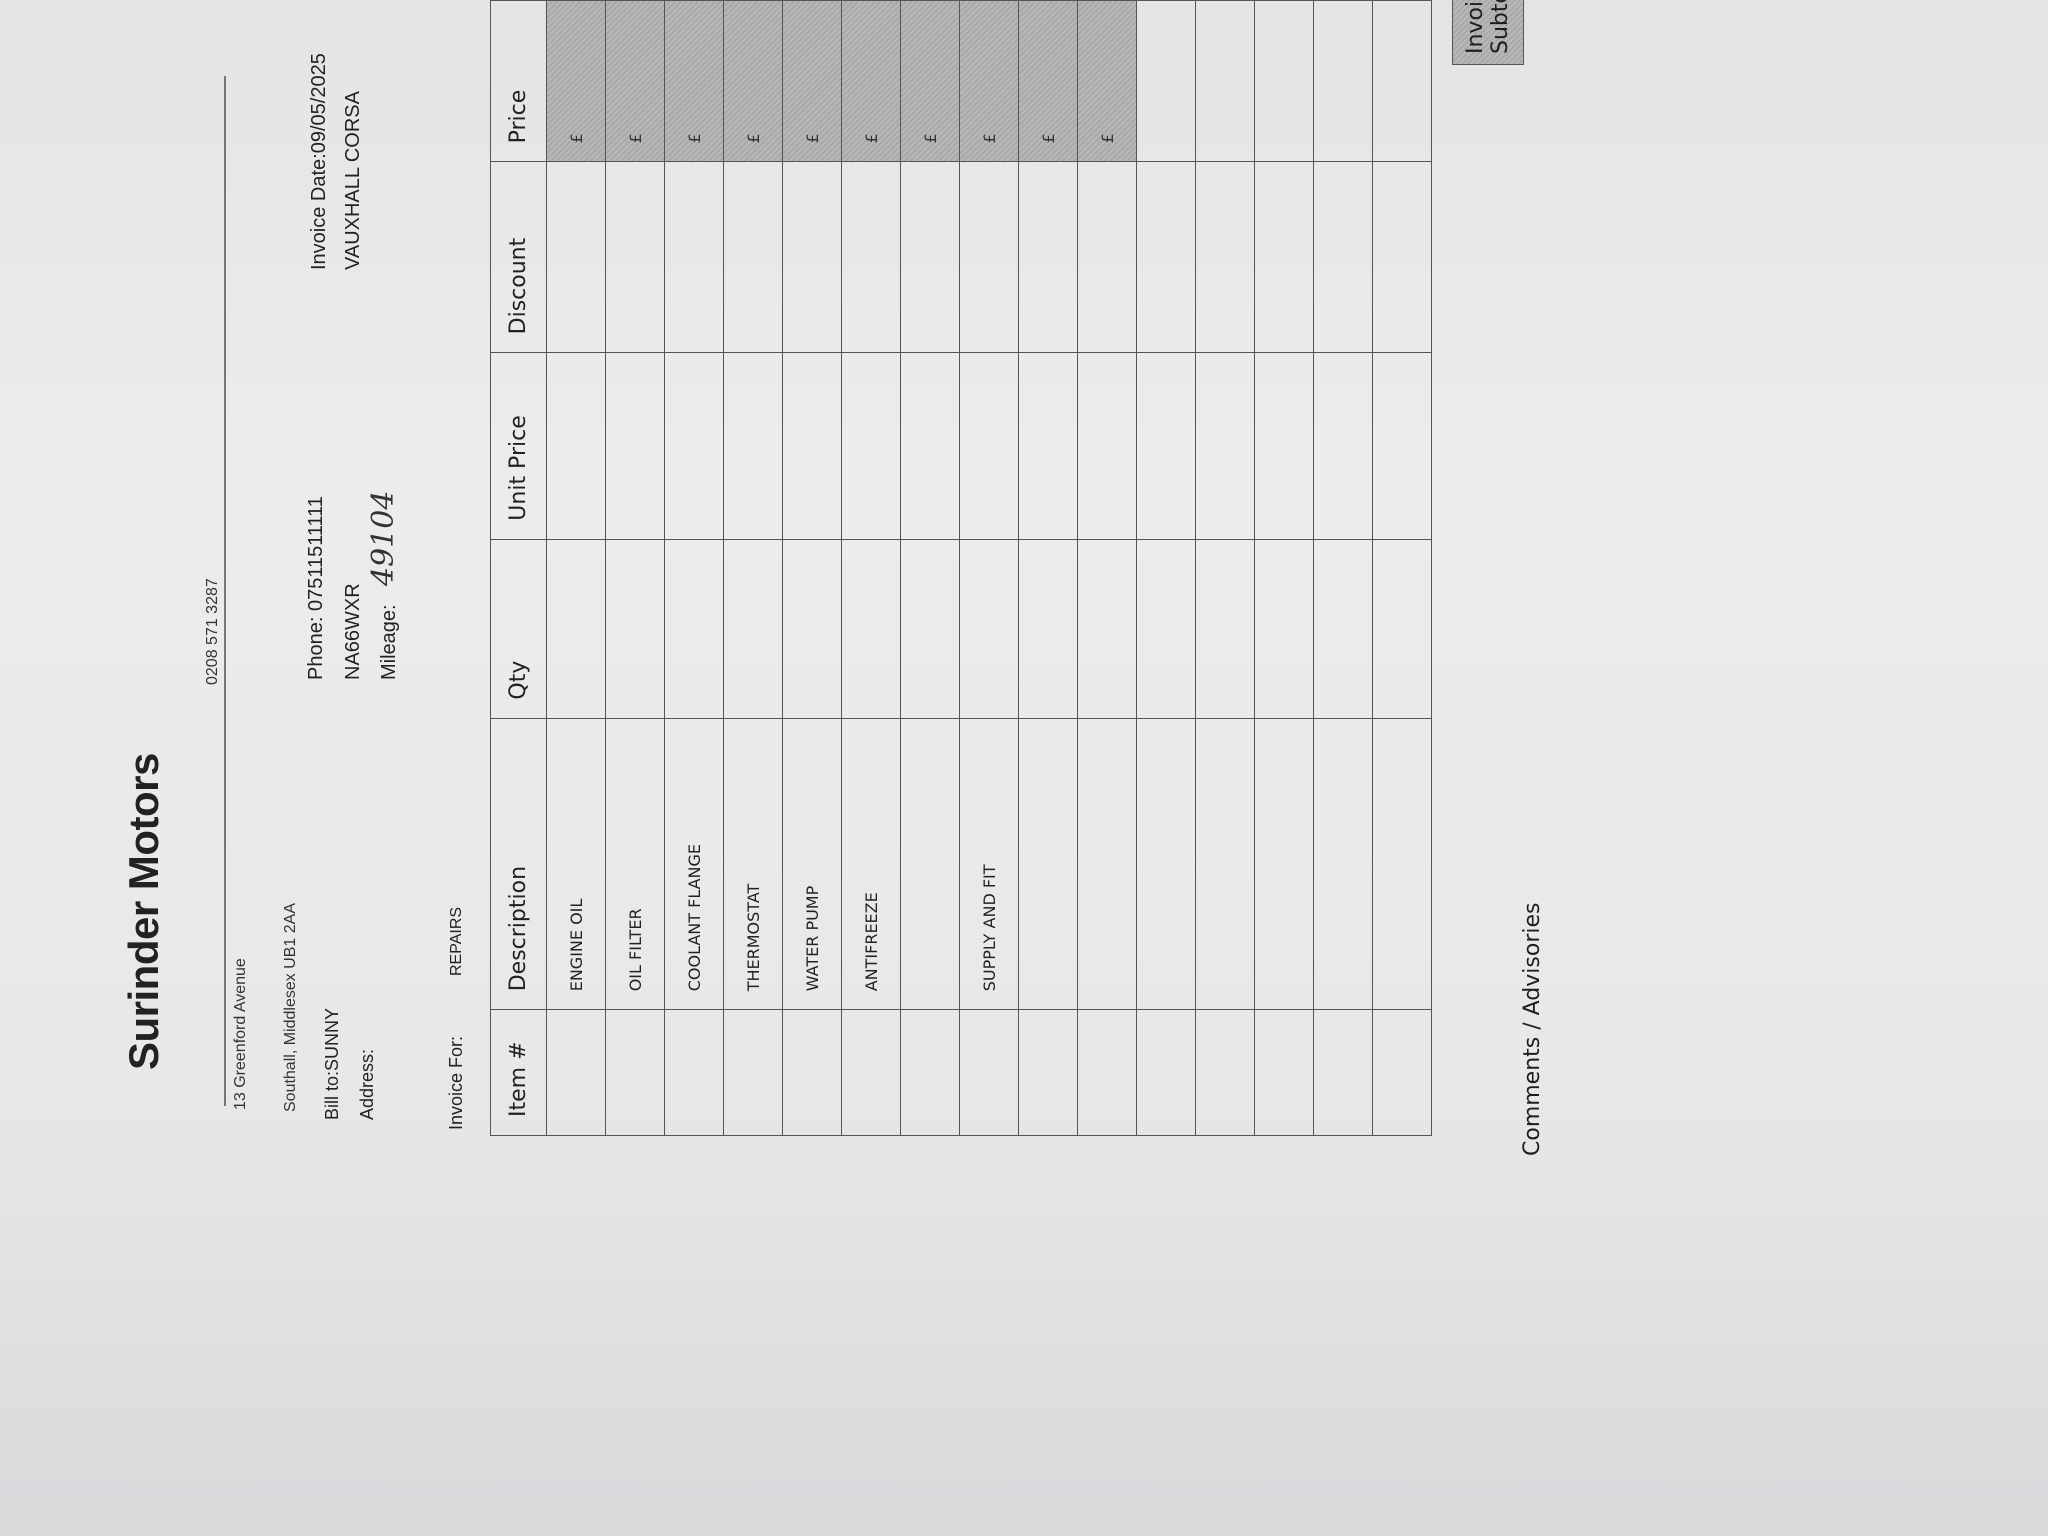 Image resolution: width=2048 pixels, height=1536 pixels. I want to click on table-row: COOLANT FLANGE £, so click(694, 568).